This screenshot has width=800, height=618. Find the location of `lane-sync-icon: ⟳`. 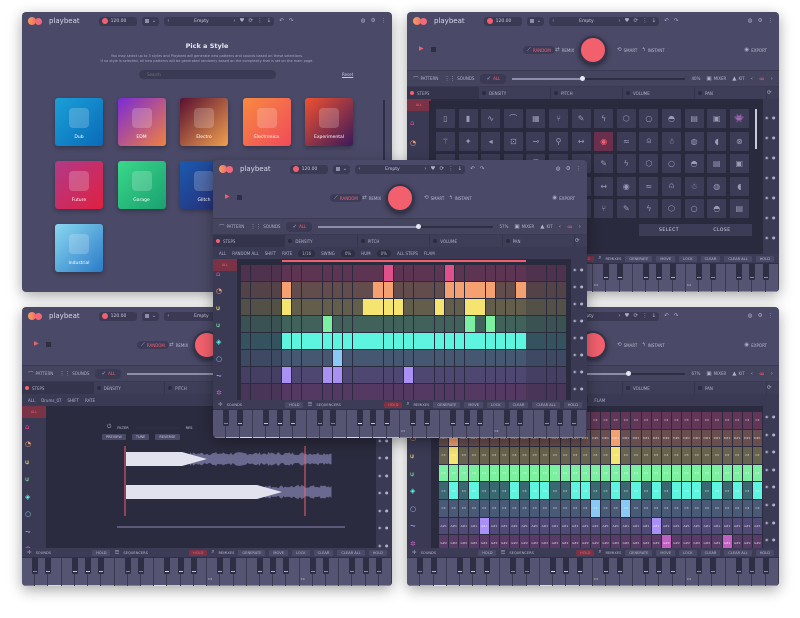

lane-sync-icon: ⟳ is located at coordinates (577, 241).